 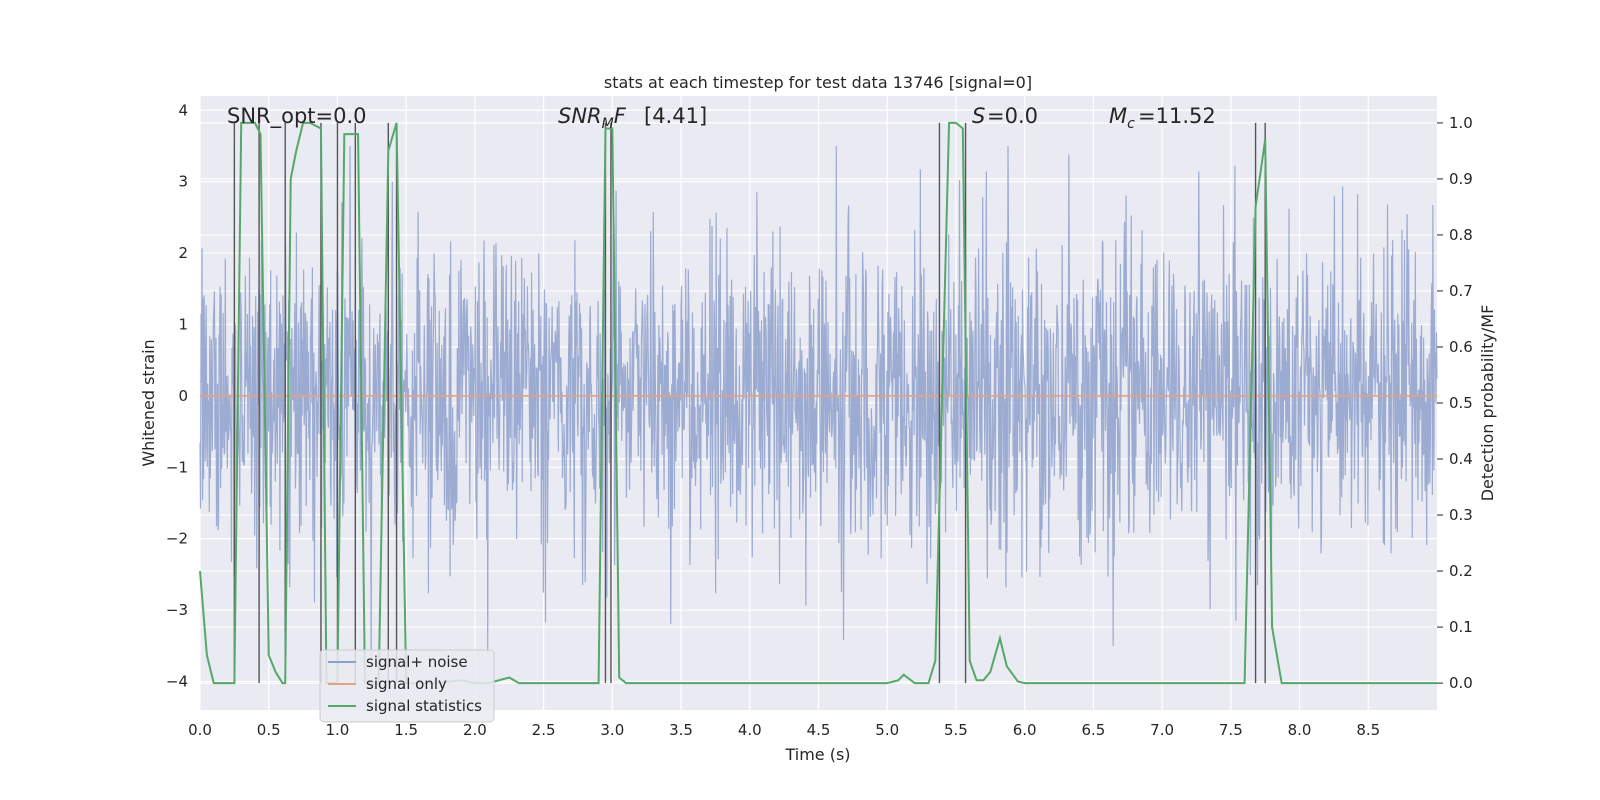 I want to click on annotation-s: S =0.0, so click(x=1005, y=116).